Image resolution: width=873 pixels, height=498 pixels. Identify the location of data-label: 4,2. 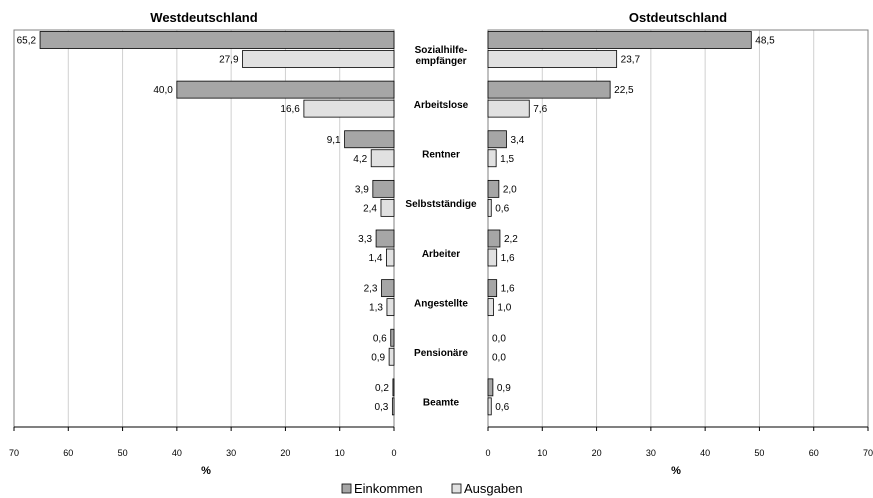
(360, 159).